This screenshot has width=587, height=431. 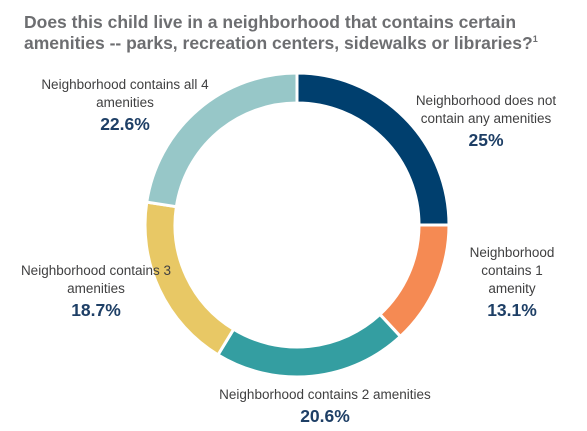 I want to click on slice-value-4-amenities: 22.6%, so click(x=125, y=124).